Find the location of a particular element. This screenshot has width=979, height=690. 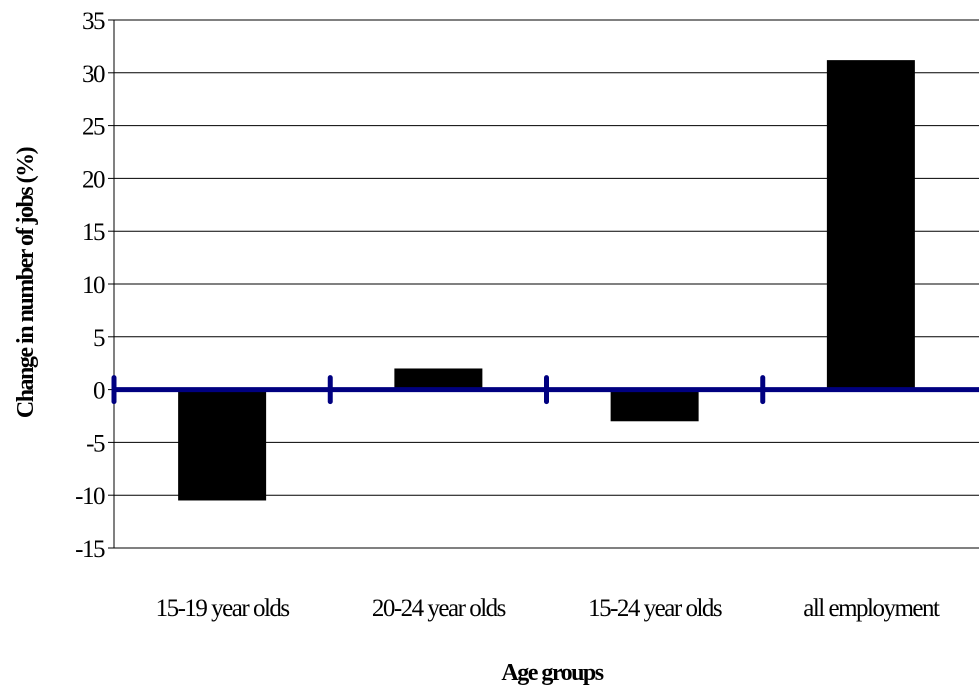

y-tick-label: 30 is located at coordinates (93, 74).